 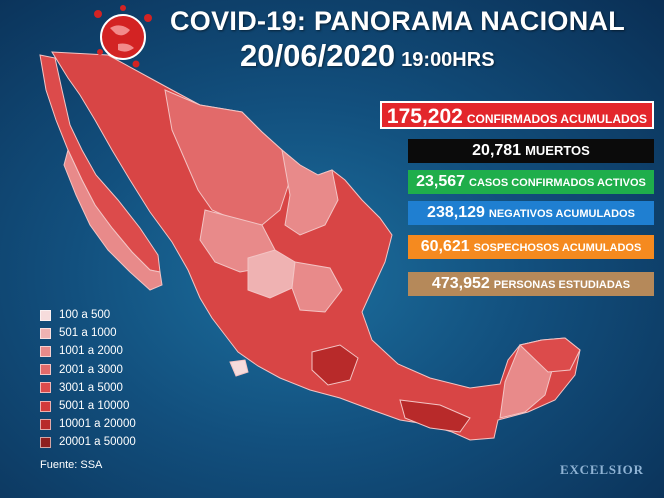 What do you see at coordinates (557, 248) in the screenshot?
I see `stat-label: SOSPECHOSOS ACUMULADOS` at bounding box center [557, 248].